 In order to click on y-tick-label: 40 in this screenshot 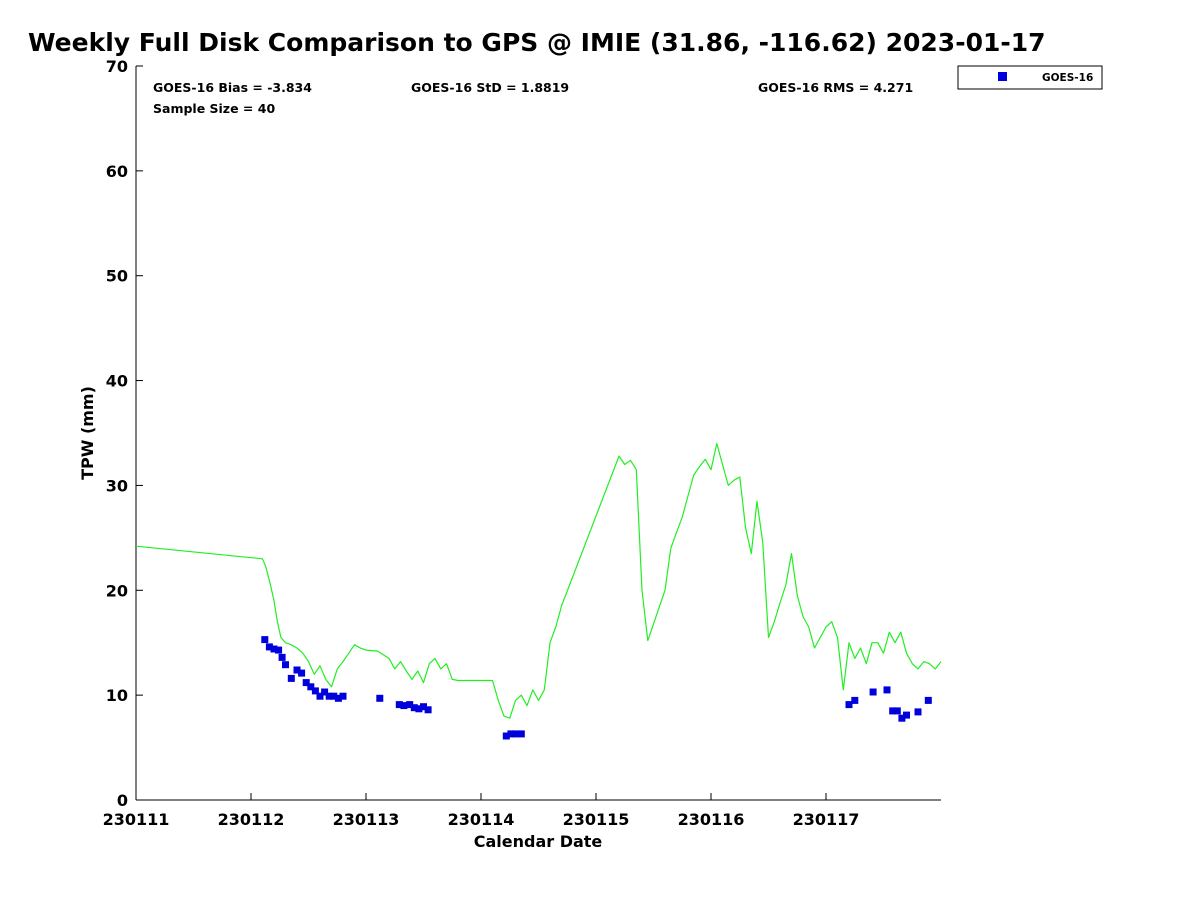, I will do `click(117, 381)`.